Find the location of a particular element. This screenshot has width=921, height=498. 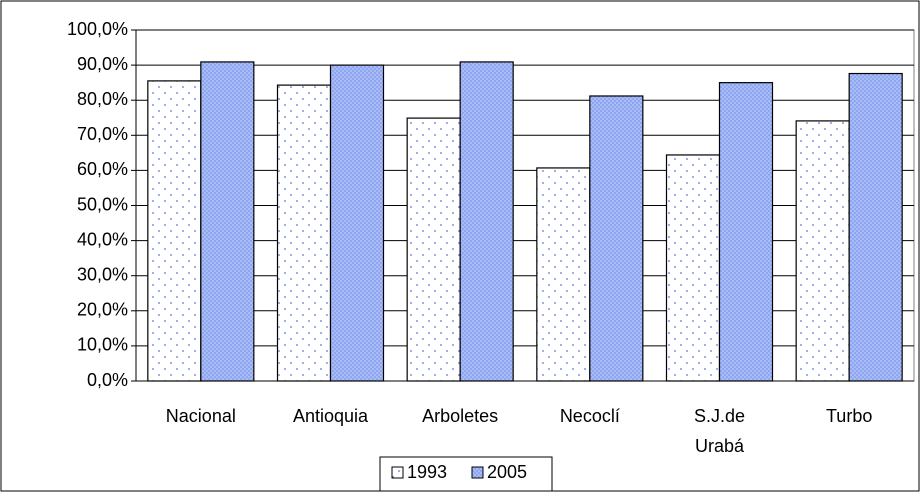

legend-box is located at coordinates (466, 474).